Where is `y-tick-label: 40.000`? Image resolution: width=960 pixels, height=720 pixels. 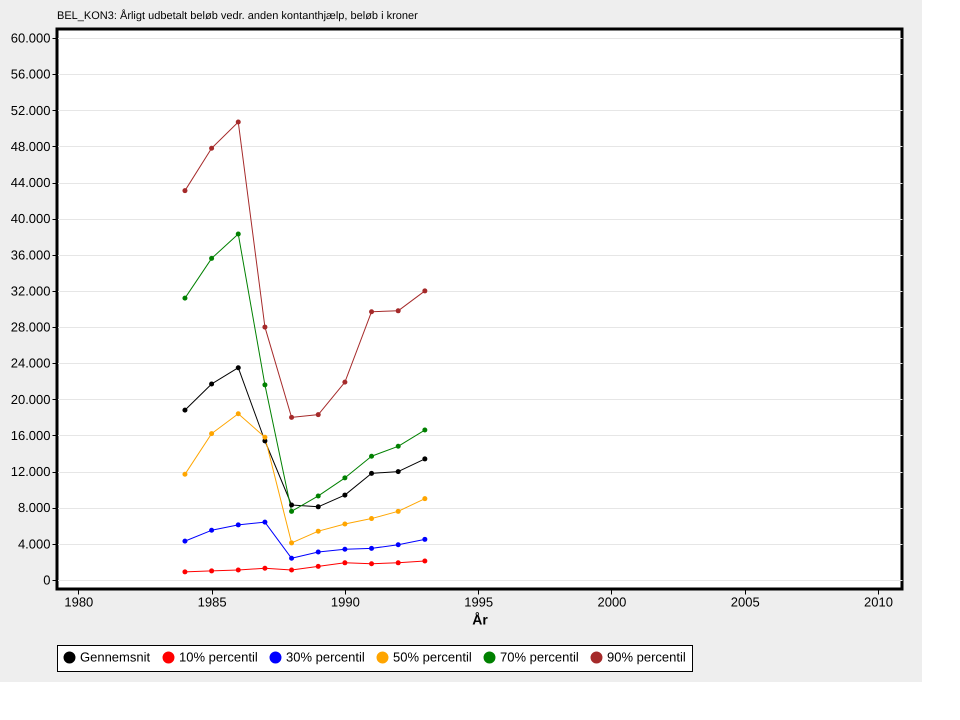 y-tick-label: 40.000 is located at coordinates (30, 218).